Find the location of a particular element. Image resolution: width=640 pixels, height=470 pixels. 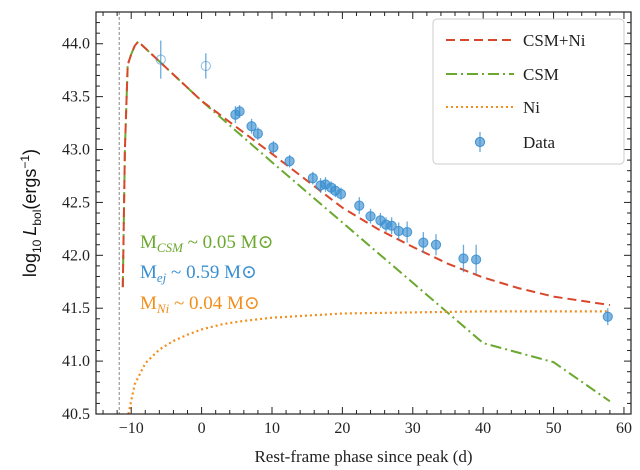

y-label-var: L is located at coordinates (30, 231).